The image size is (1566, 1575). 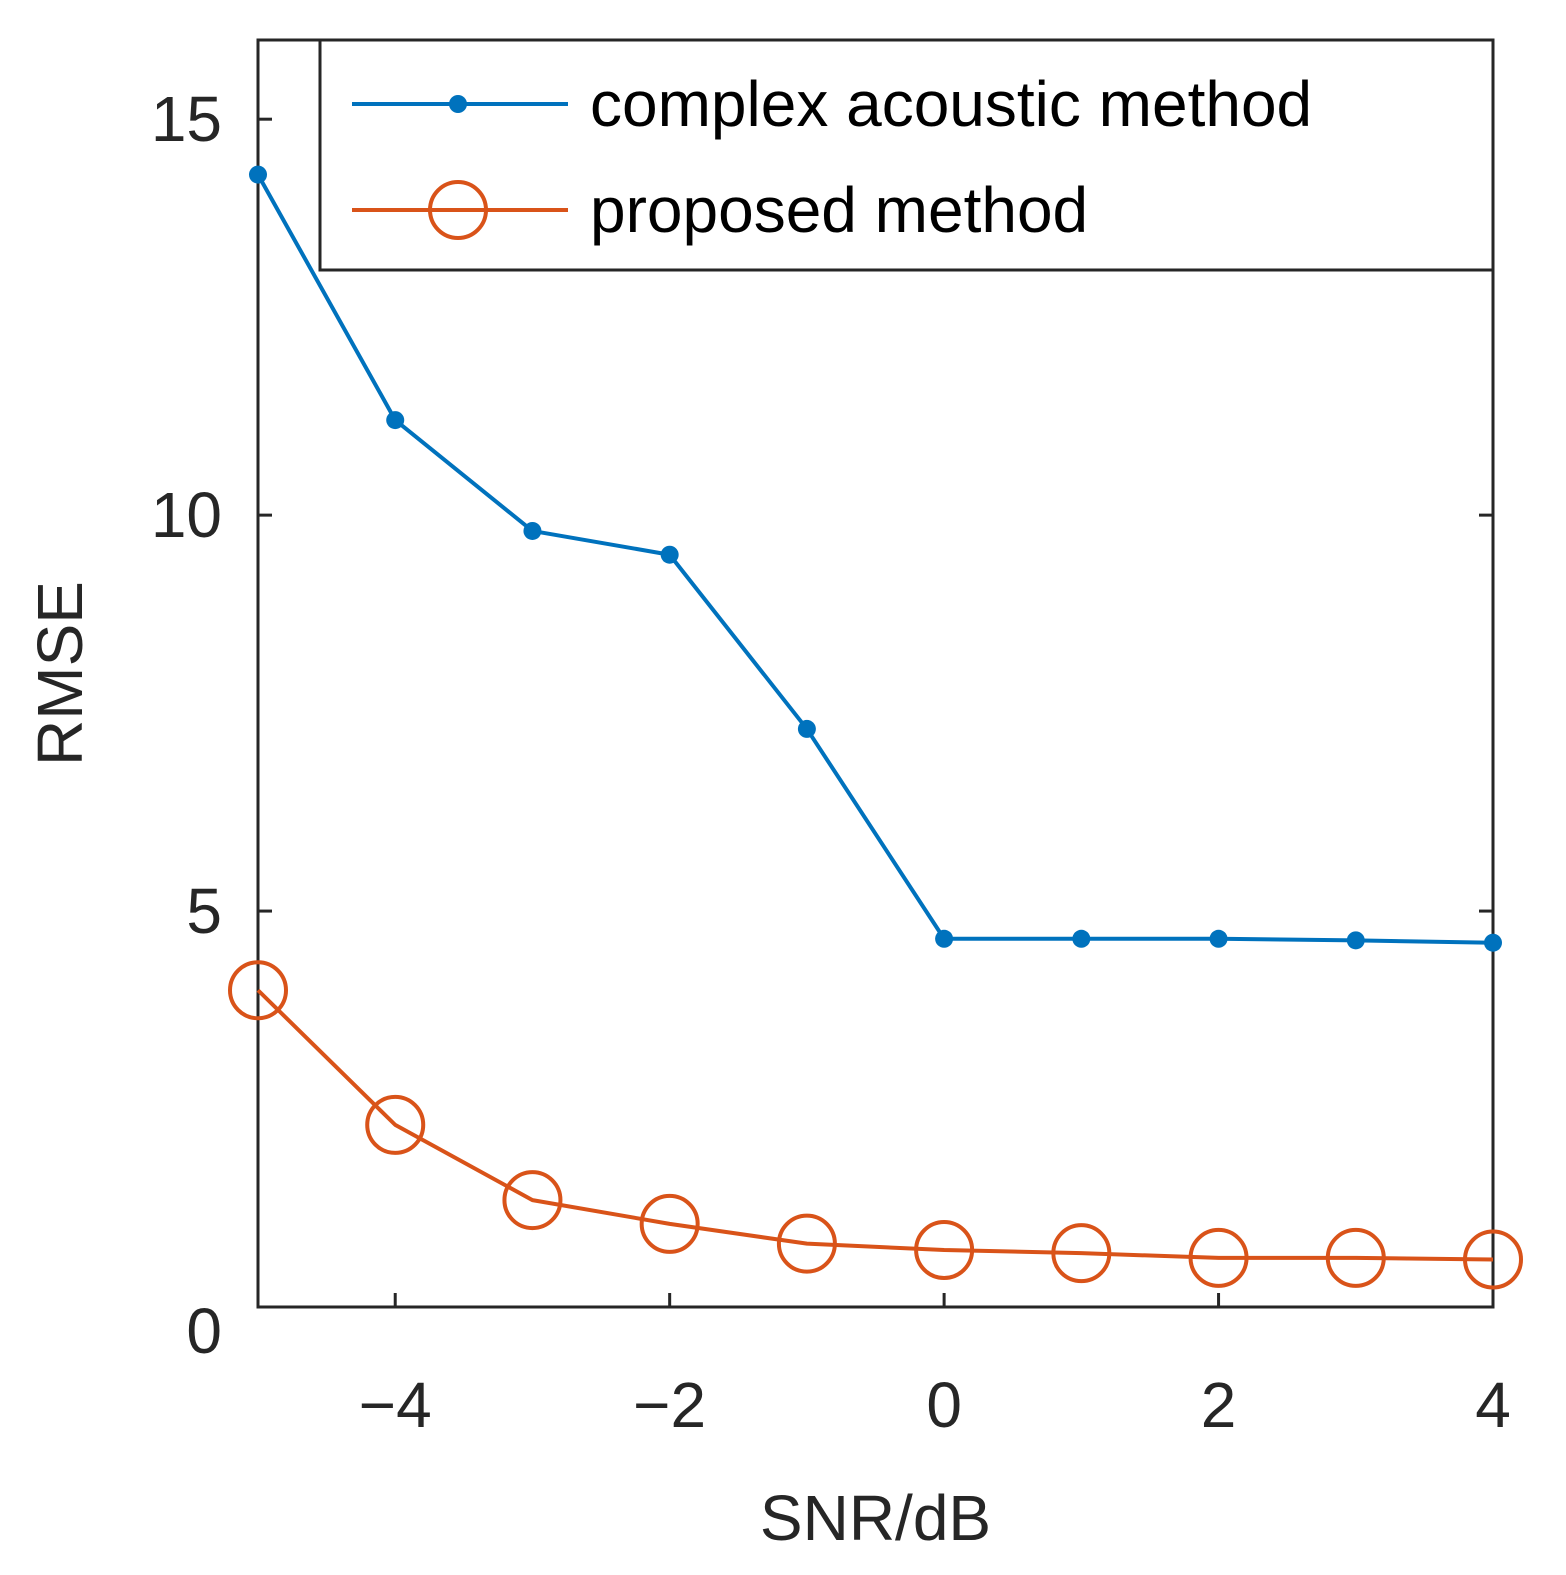 What do you see at coordinates (60, 673) in the screenshot?
I see `y-axis-title: RMSE` at bounding box center [60, 673].